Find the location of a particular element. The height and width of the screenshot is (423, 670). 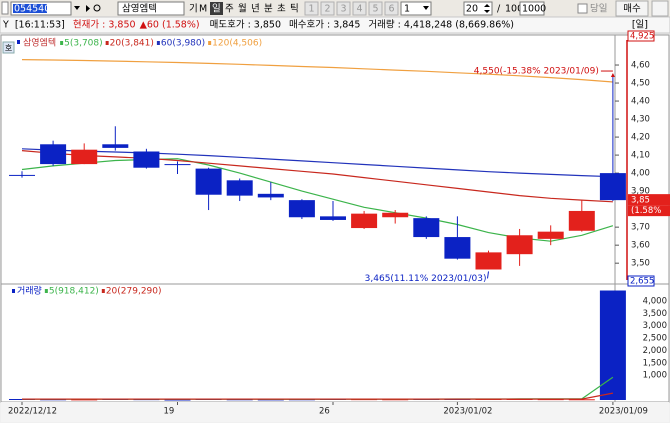

number-select-arrow is located at coordinates (426, 8).